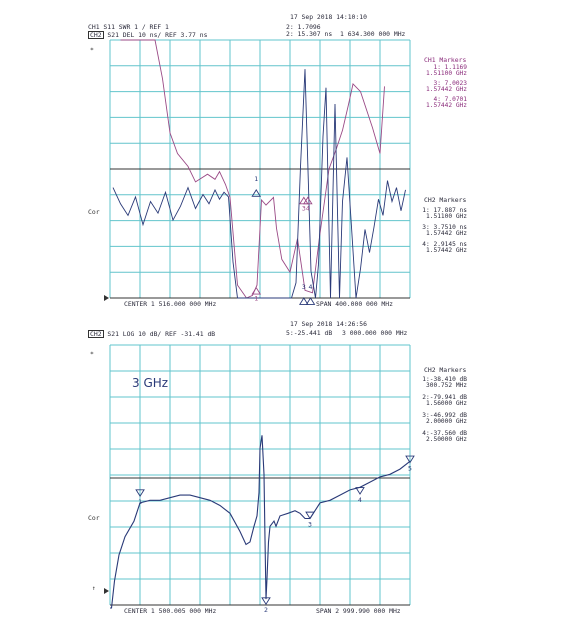  Describe the element at coordinates (444, 397) in the screenshot. I see `marker-readout-value: 2:-79.941 dB` at that location.